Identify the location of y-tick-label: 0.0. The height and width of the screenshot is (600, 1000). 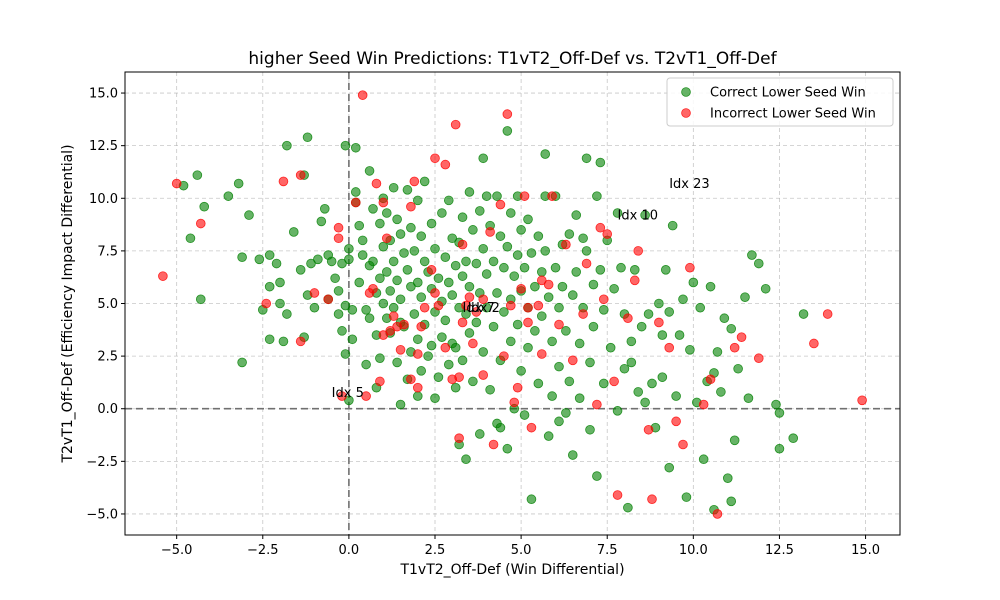
(107, 409).